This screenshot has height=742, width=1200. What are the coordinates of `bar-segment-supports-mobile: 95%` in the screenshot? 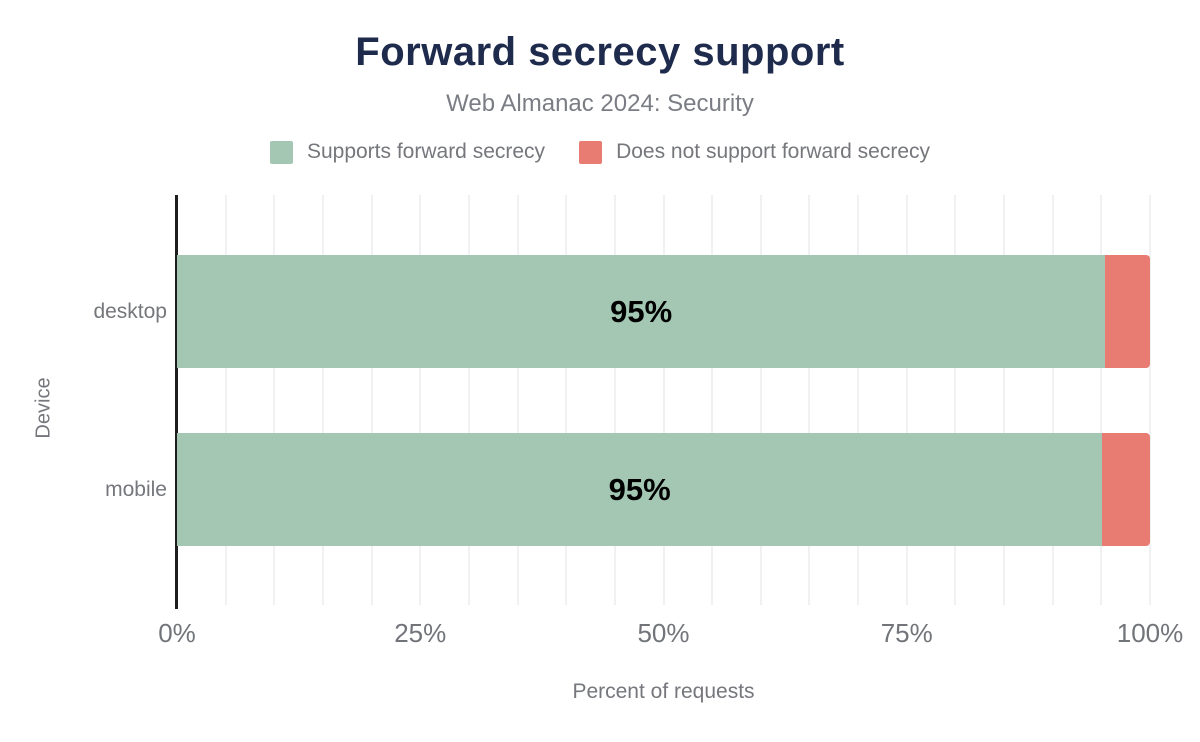 It's located at (640, 489).